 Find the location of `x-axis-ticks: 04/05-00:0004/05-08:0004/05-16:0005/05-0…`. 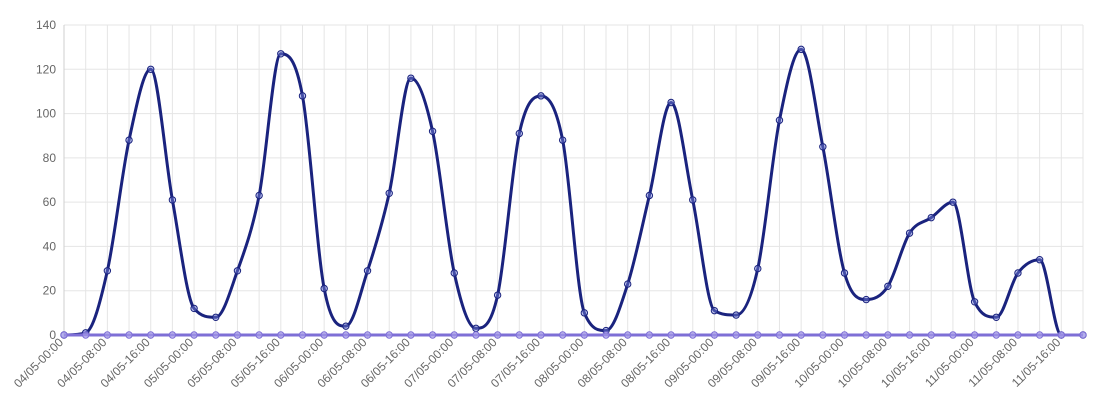

x-axis-ticks: 04/05-00:0004/05-08:0004/05-16:0005/05-0… is located at coordinates (537, 362).